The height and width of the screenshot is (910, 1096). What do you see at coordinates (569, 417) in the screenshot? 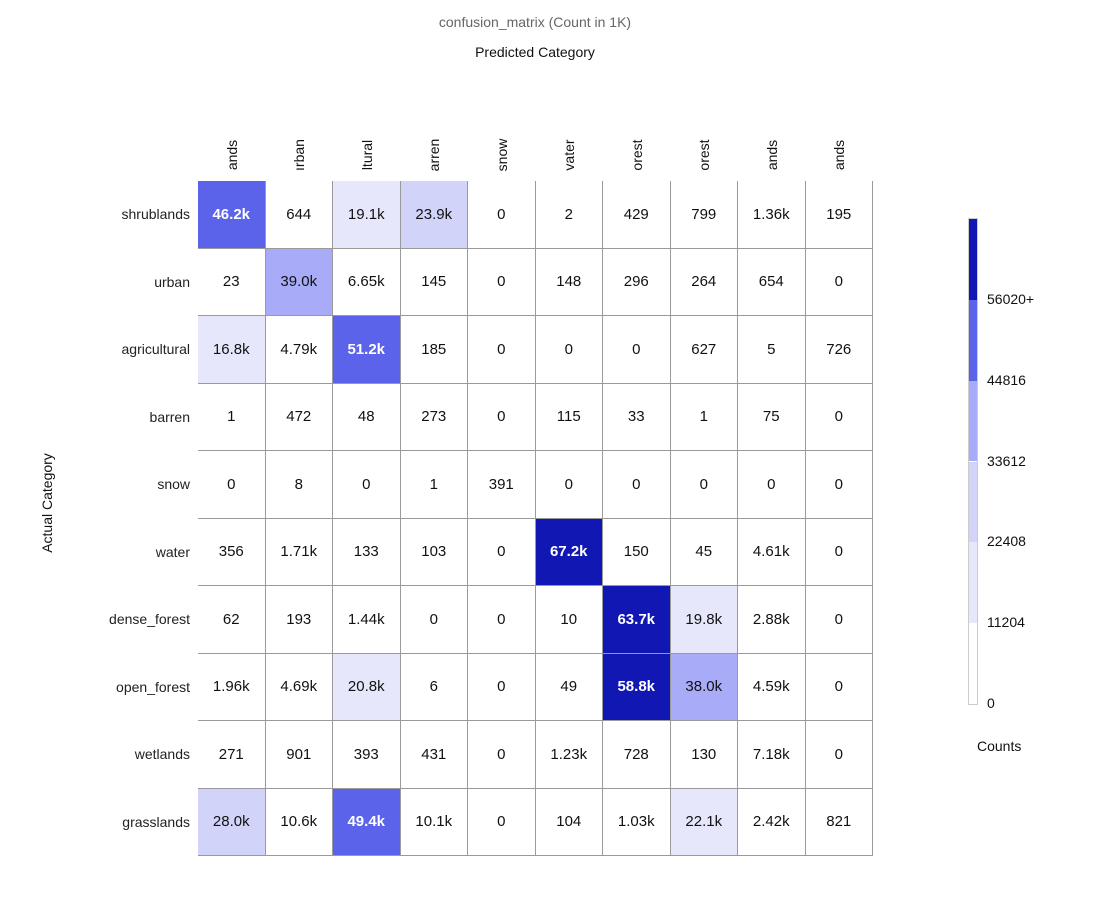
I see `heatmap-cell: 115` at bounding box center [569, 417].